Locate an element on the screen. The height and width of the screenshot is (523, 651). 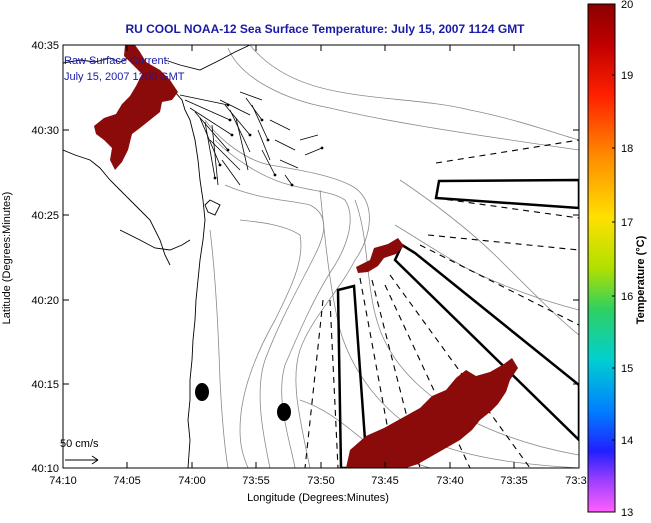
x-tick-label: 74:00 is located at coordinates (192, 481).